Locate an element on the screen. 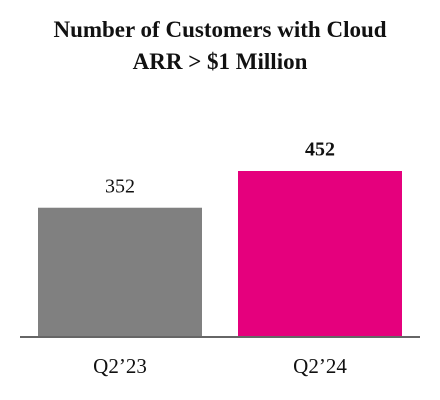  x-tick-label: Q2’23 is located at coordinates (120, 366).